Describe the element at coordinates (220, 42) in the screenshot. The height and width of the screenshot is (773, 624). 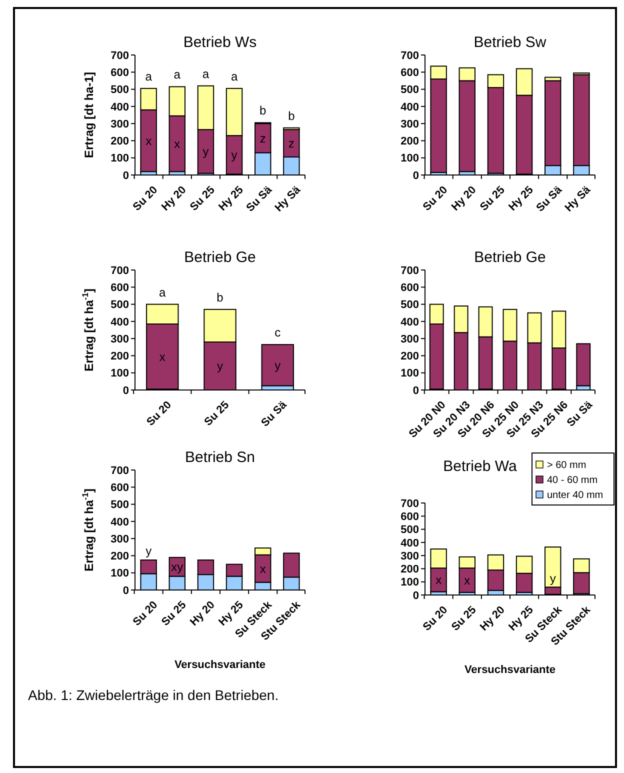
I see `chart-title: Betrieb Ws` at that location.